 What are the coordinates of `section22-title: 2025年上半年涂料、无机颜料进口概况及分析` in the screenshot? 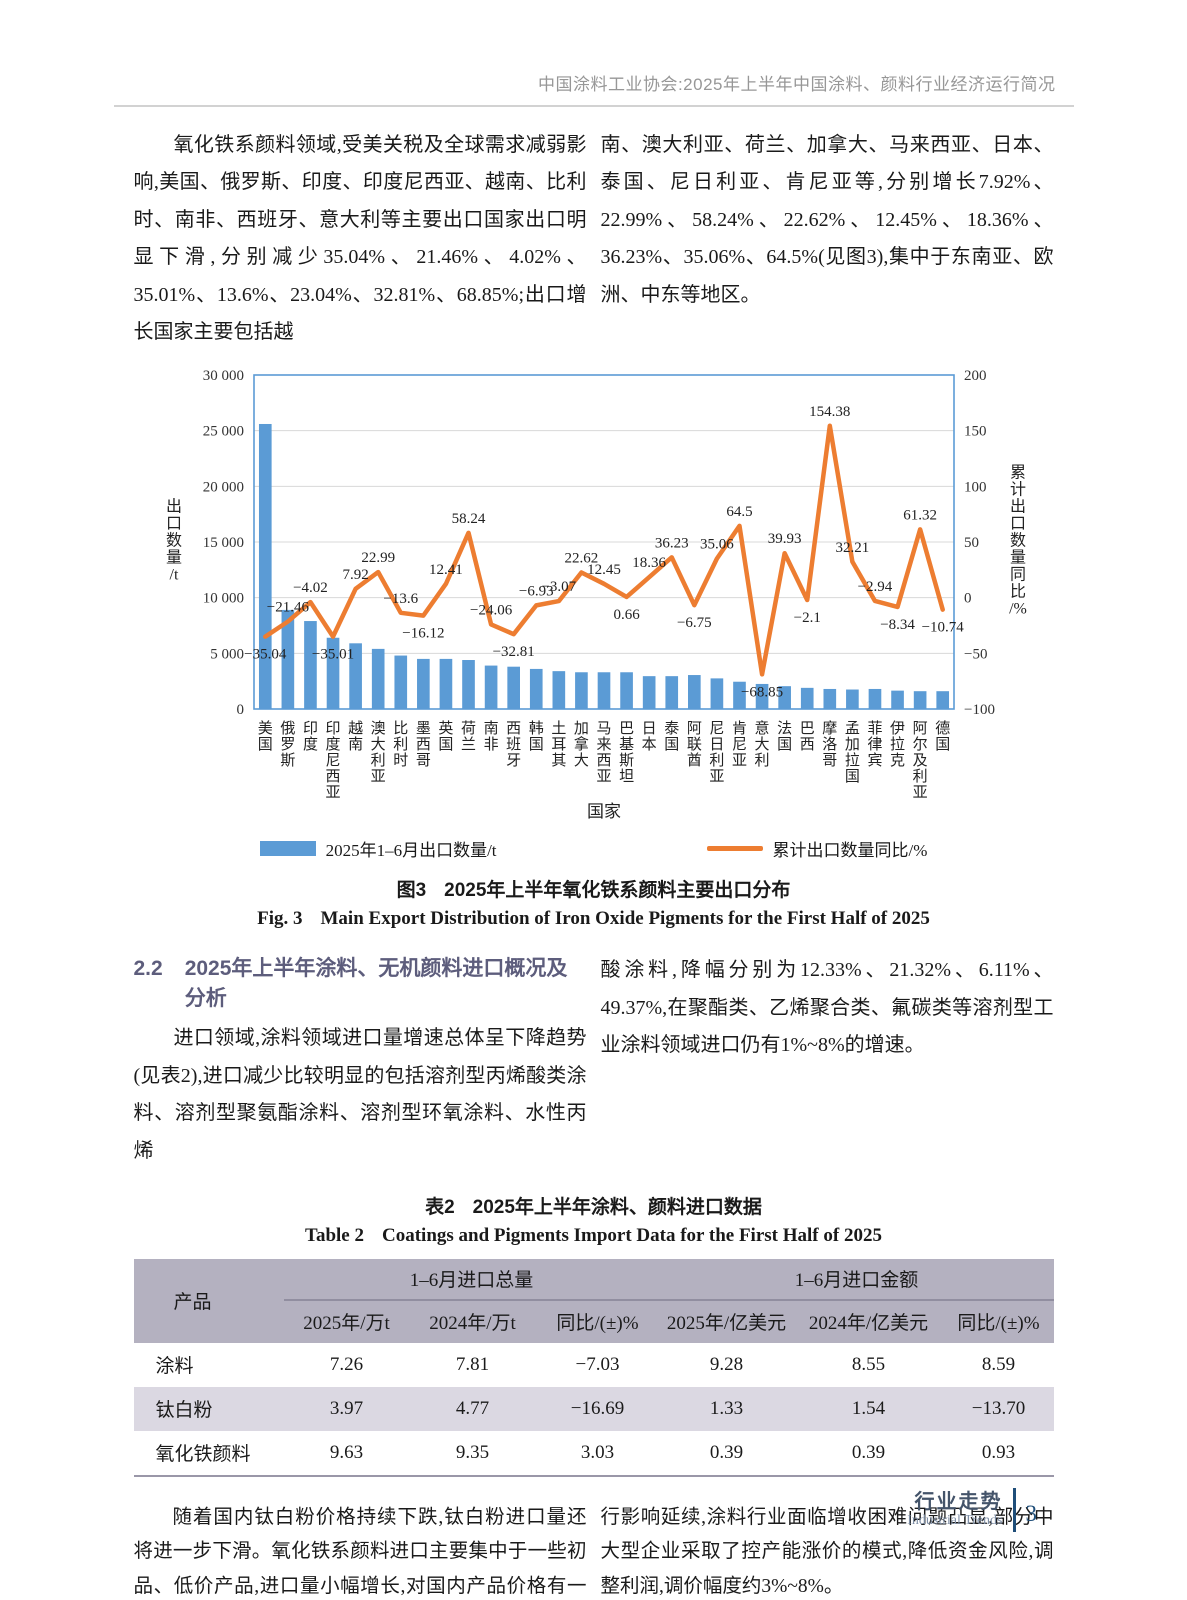 It's located at (376, 984).